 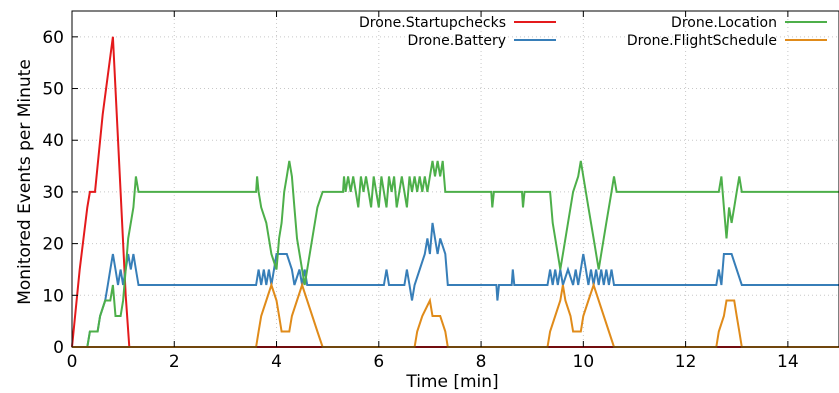 I want to click on x-tick-label: 14, so click(x=788, y=362).